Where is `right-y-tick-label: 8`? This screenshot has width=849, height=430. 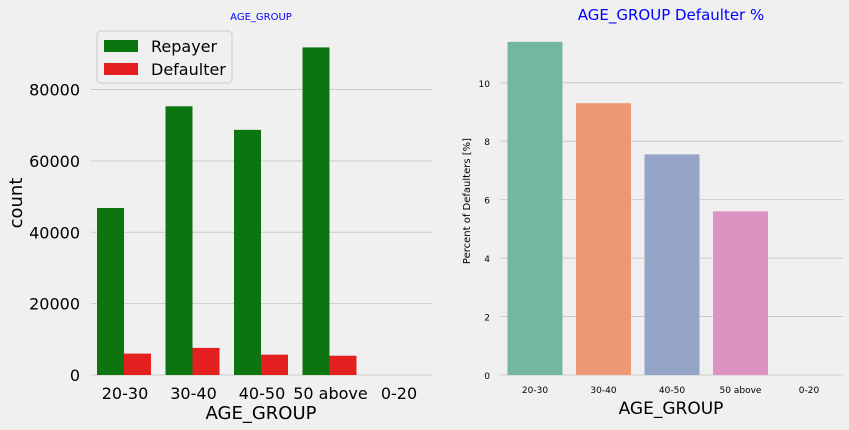 right-y-tick-label: 8 is located at coordinates (487, 143).